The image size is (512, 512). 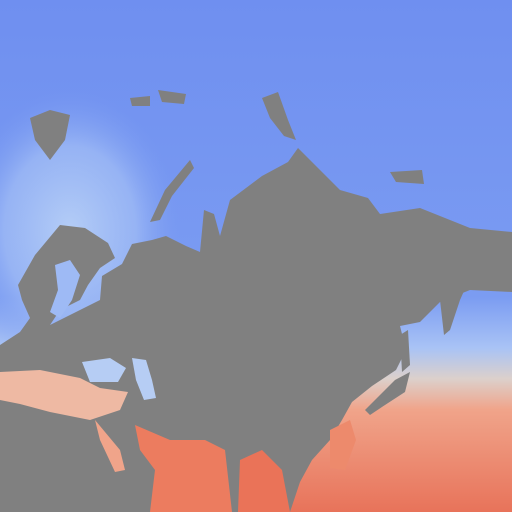 What do you see at coordinates (454, 308) in the screenshot?
I see `kamchatka` at bounding box center [454, 308].